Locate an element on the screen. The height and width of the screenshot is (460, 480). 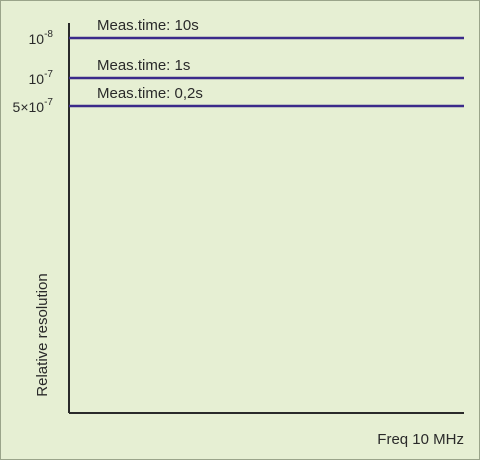
x-axis-label: Freq 10 MHz is located at coordinates (420, 439).